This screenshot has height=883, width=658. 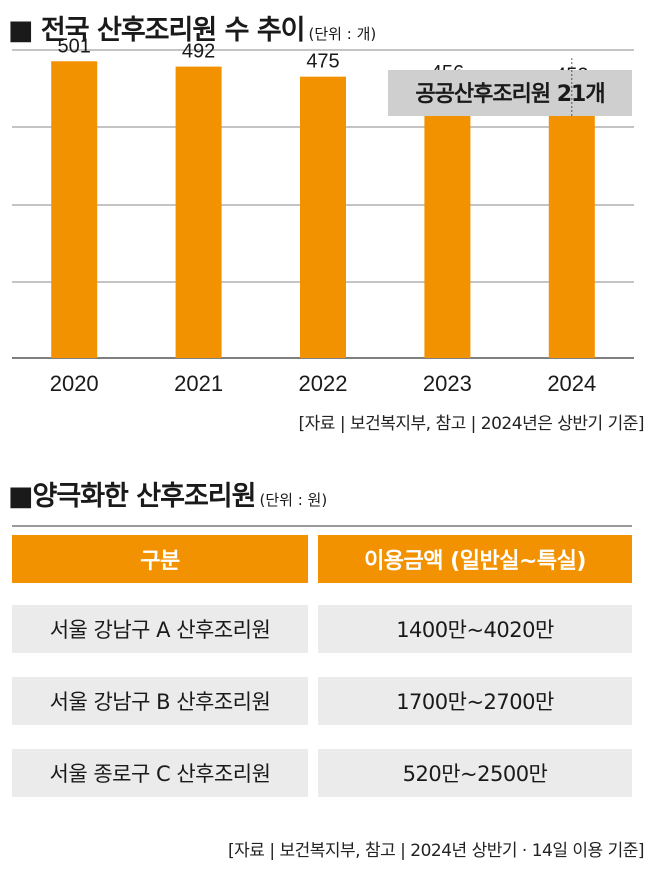 What do you see at coordinates (74, 46) in the screenshot?
I see `bar-value-label: 501` at bounding box center [74, 46].